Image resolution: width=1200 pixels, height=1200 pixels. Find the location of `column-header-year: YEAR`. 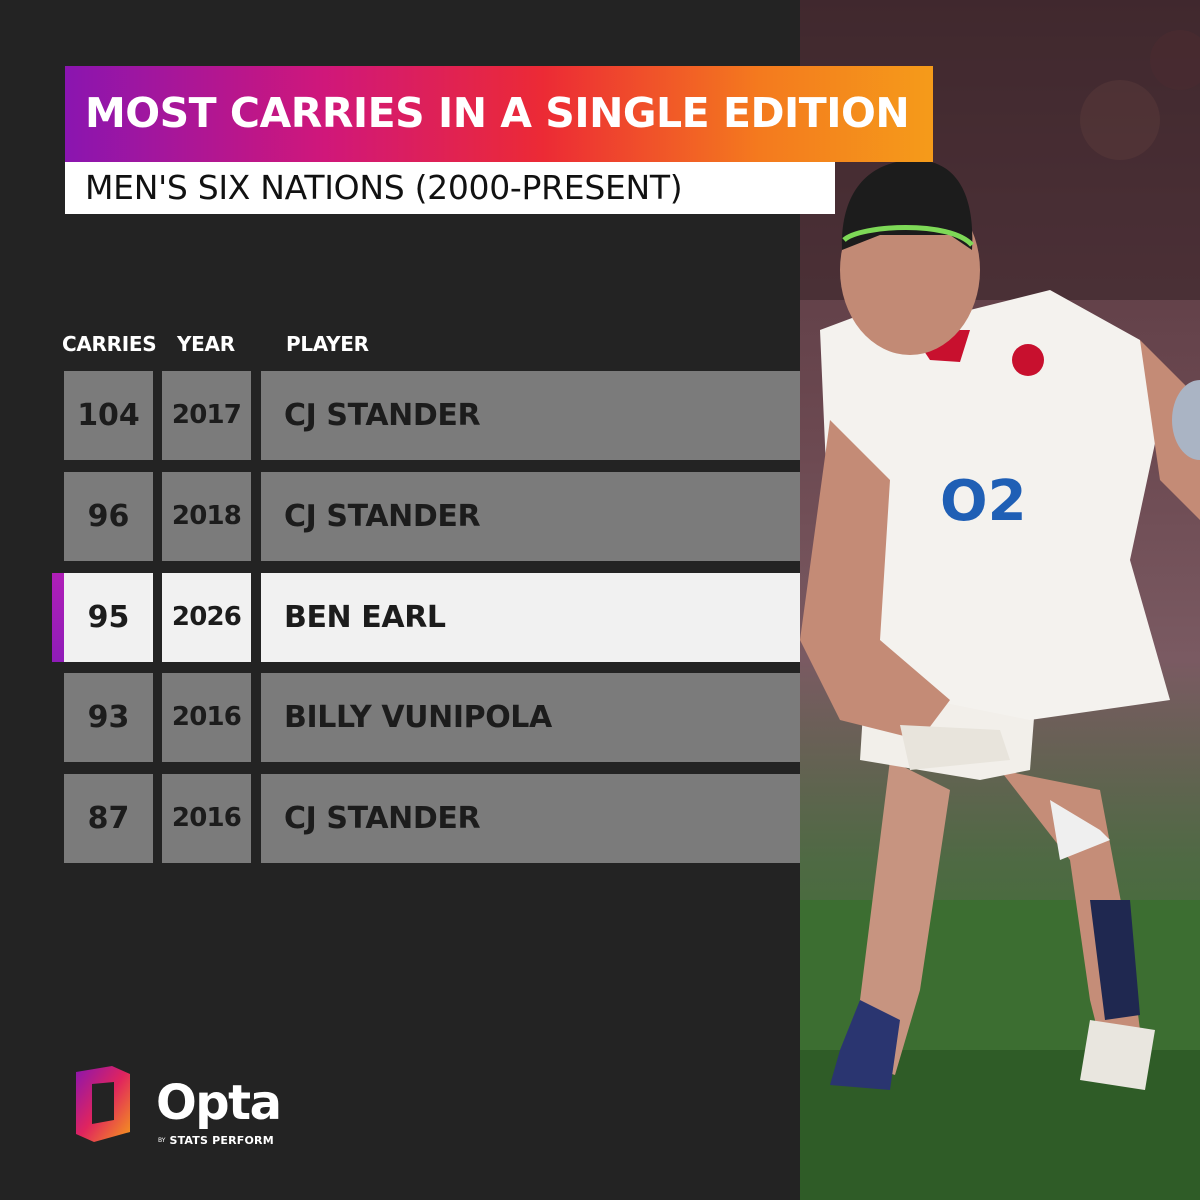

column-header-year: YEAR is located at coordinates (206, 344).